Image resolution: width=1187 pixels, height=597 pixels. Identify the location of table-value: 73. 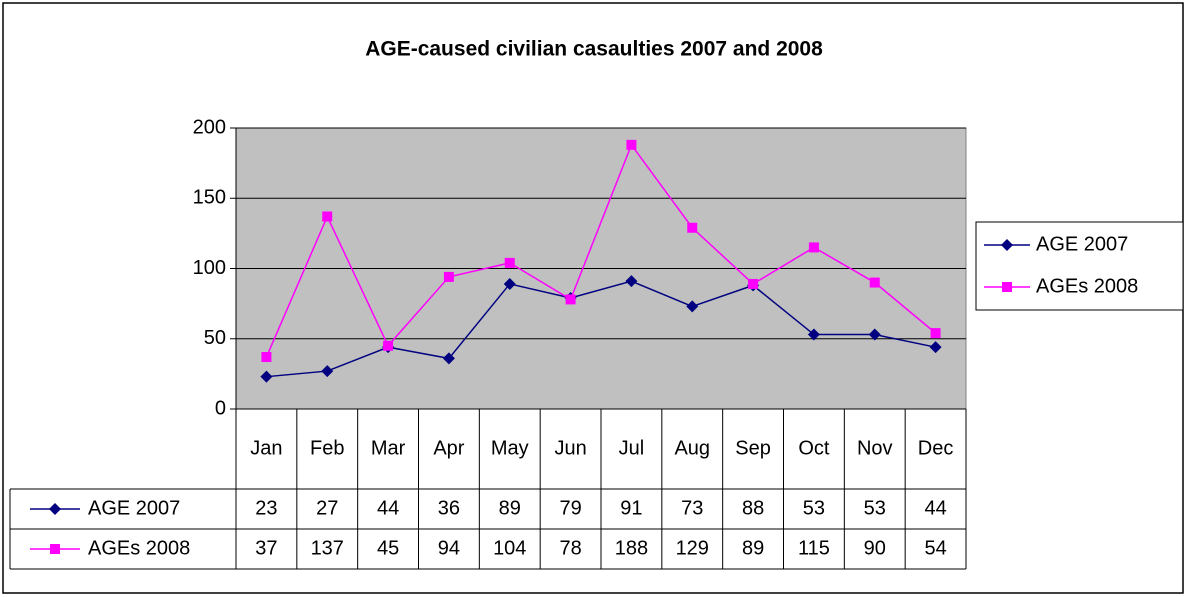
(692, 508).